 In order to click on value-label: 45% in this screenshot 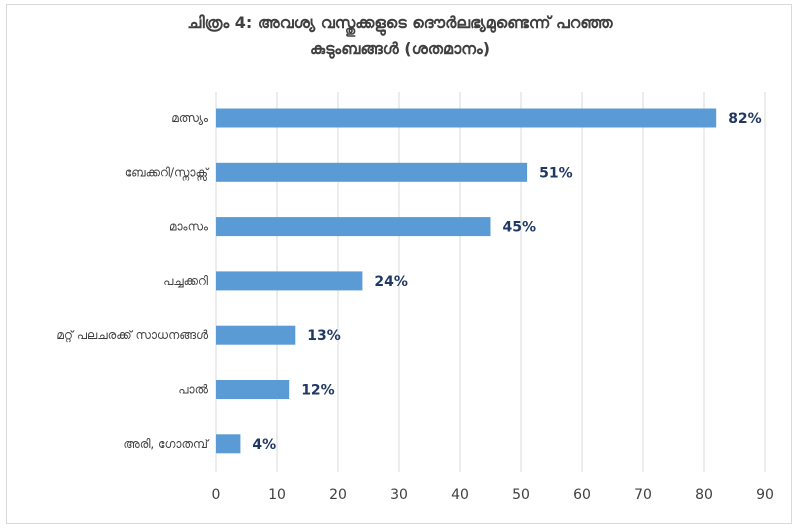, I will do `click(520, 228)`.